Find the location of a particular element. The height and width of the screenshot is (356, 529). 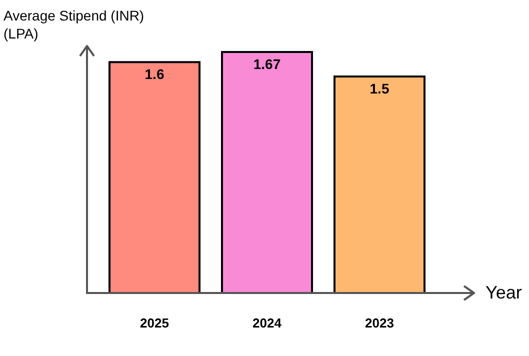

x-axis-title: Year is located at coordinates (504, 292).